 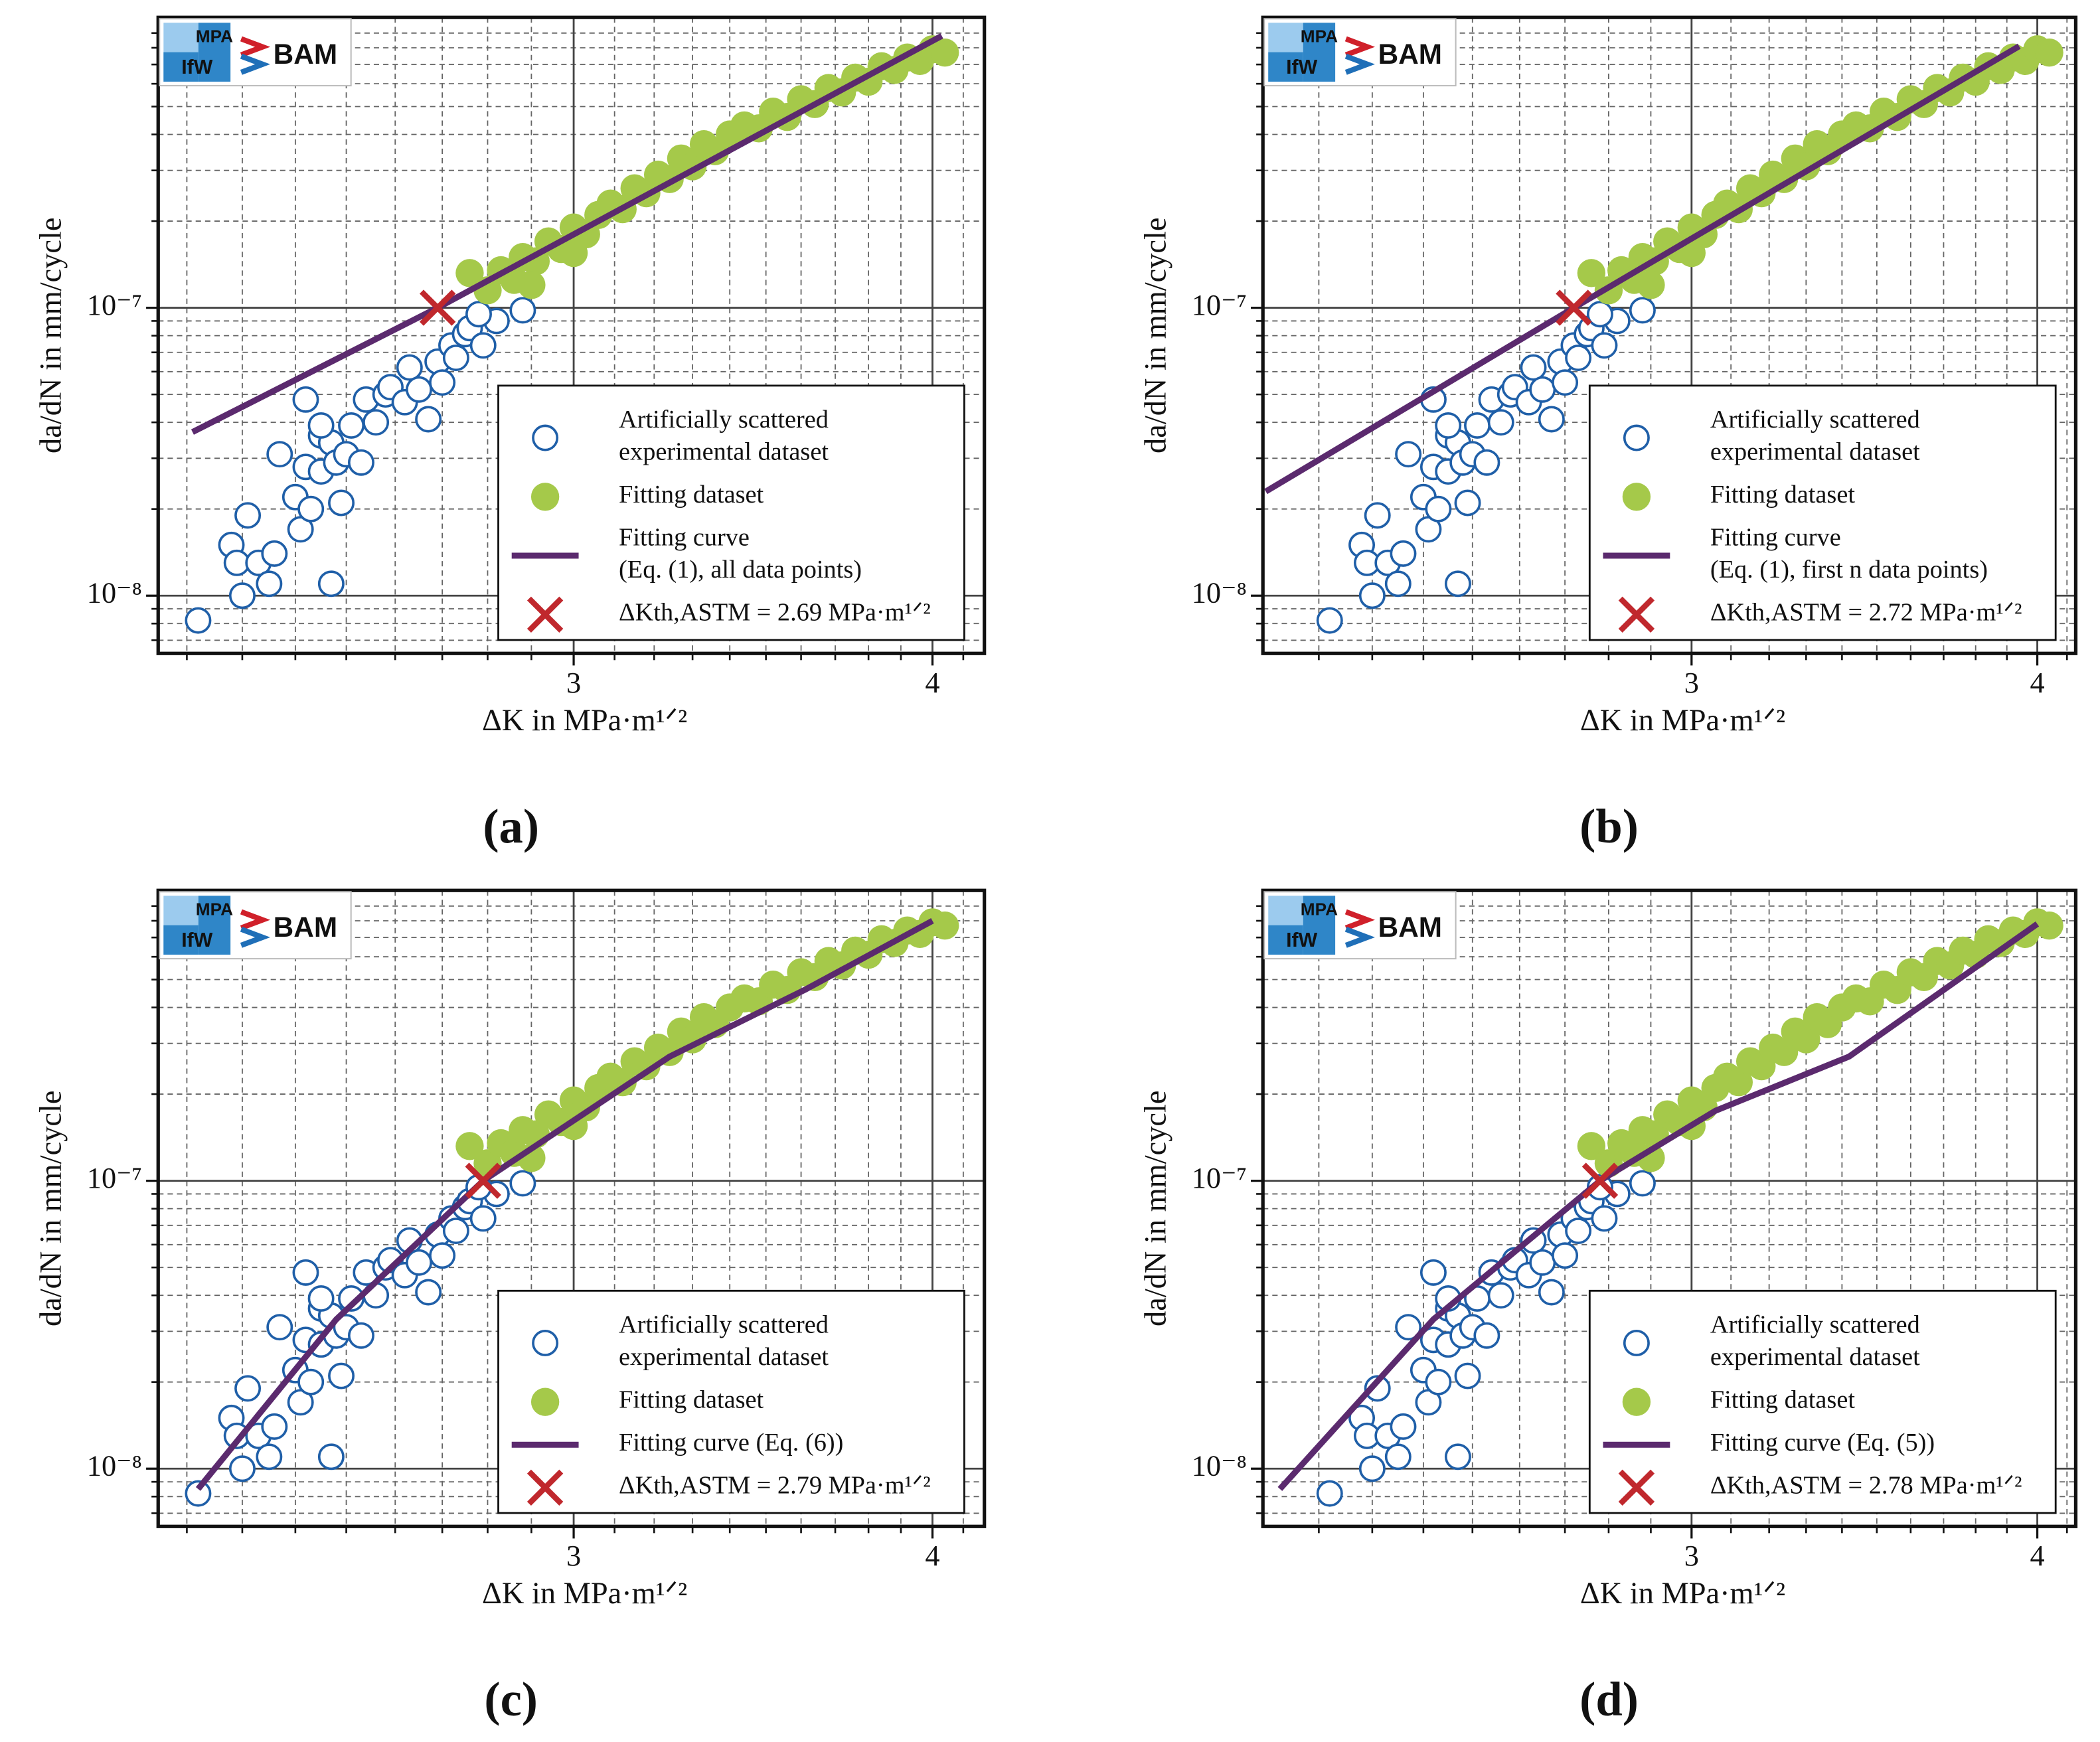 What do you see at coordinates (1156, 335) in the screenshot?
I see `y-axis-label: da/dN in mm/cycle` at bounding box center [1156, 335].